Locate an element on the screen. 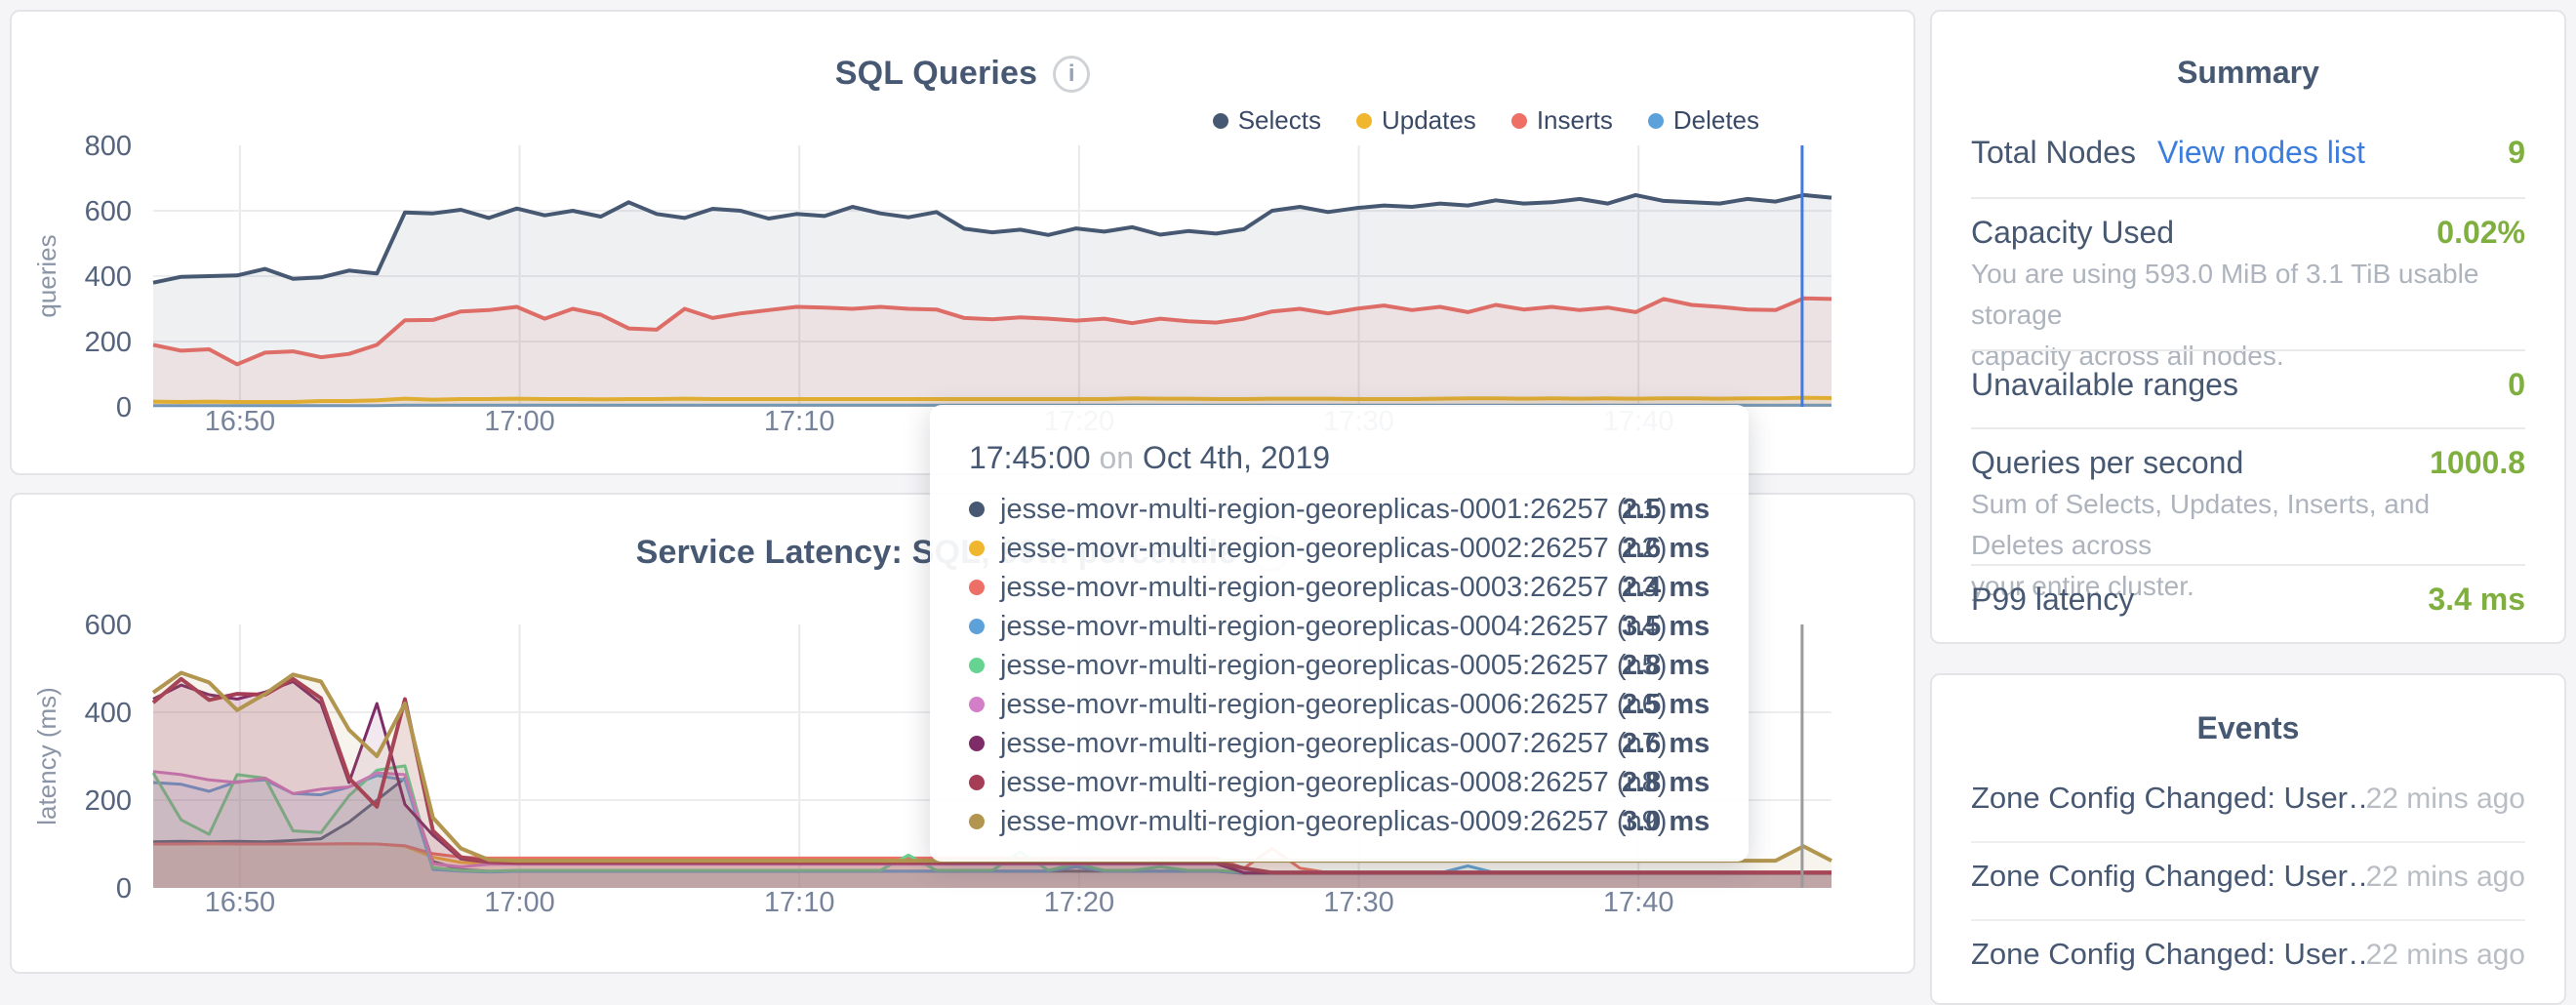 The width and height of the screenshot is (2576, 1005). summary-title: Summary is located at coordinates (2248, 72).